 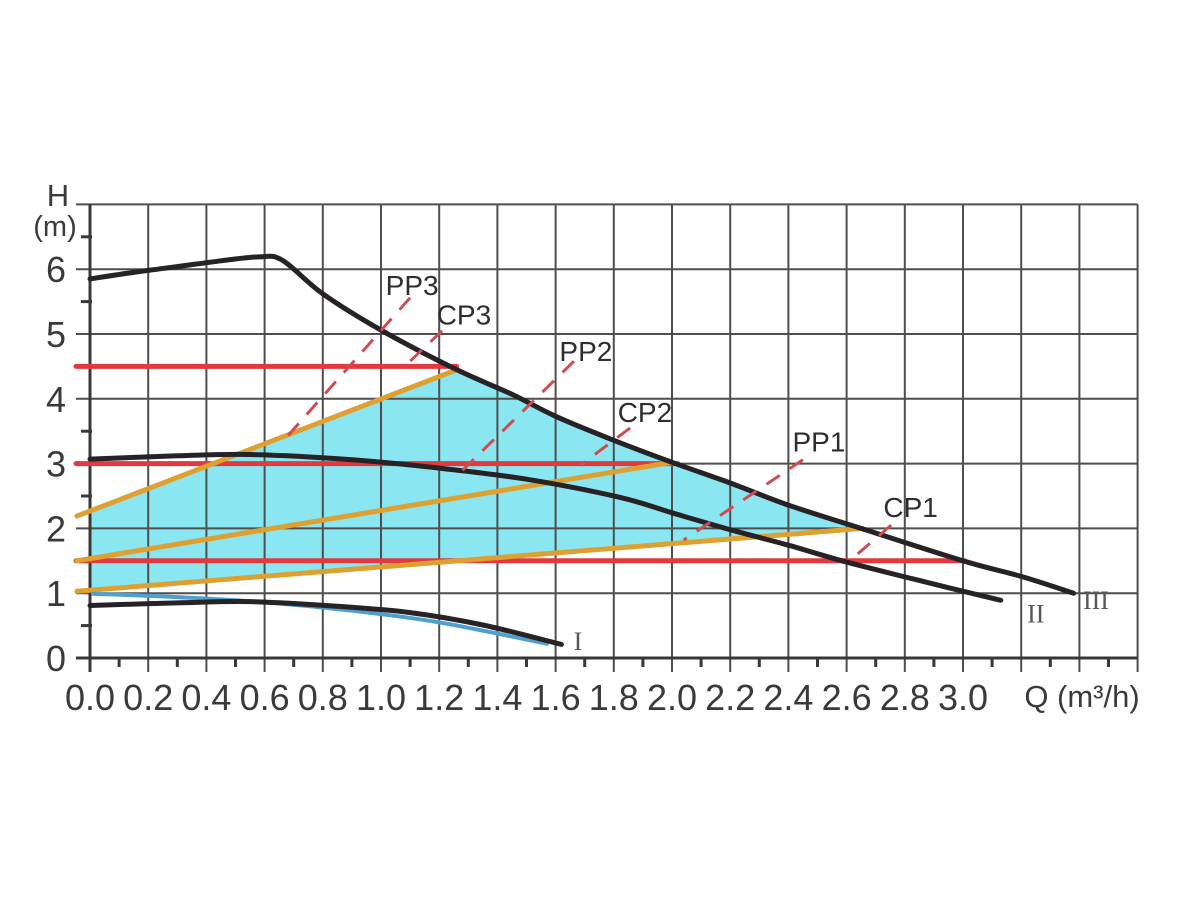 What do you see at coordinates (963, 697) in the screenshot?
I see `x-tick-label: 3.0` at bounding box center [963, 697].